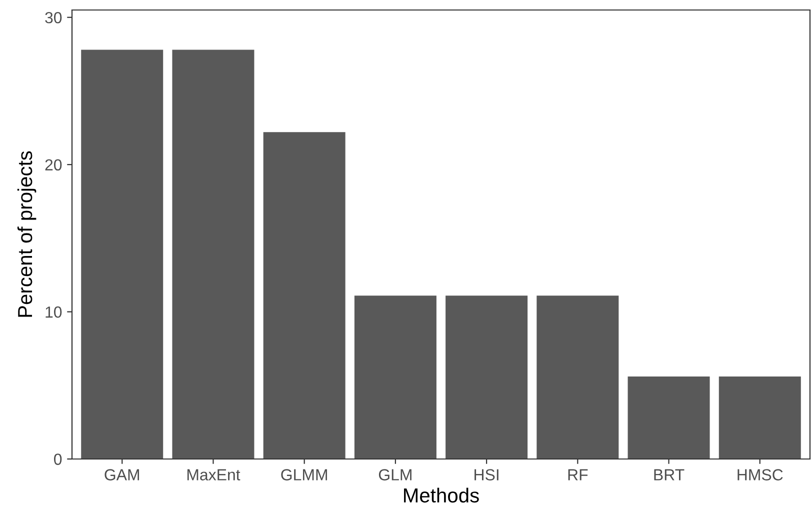 The image size is (812, 516). I want to click on x-axis-title: Methods, so click(441, 495).